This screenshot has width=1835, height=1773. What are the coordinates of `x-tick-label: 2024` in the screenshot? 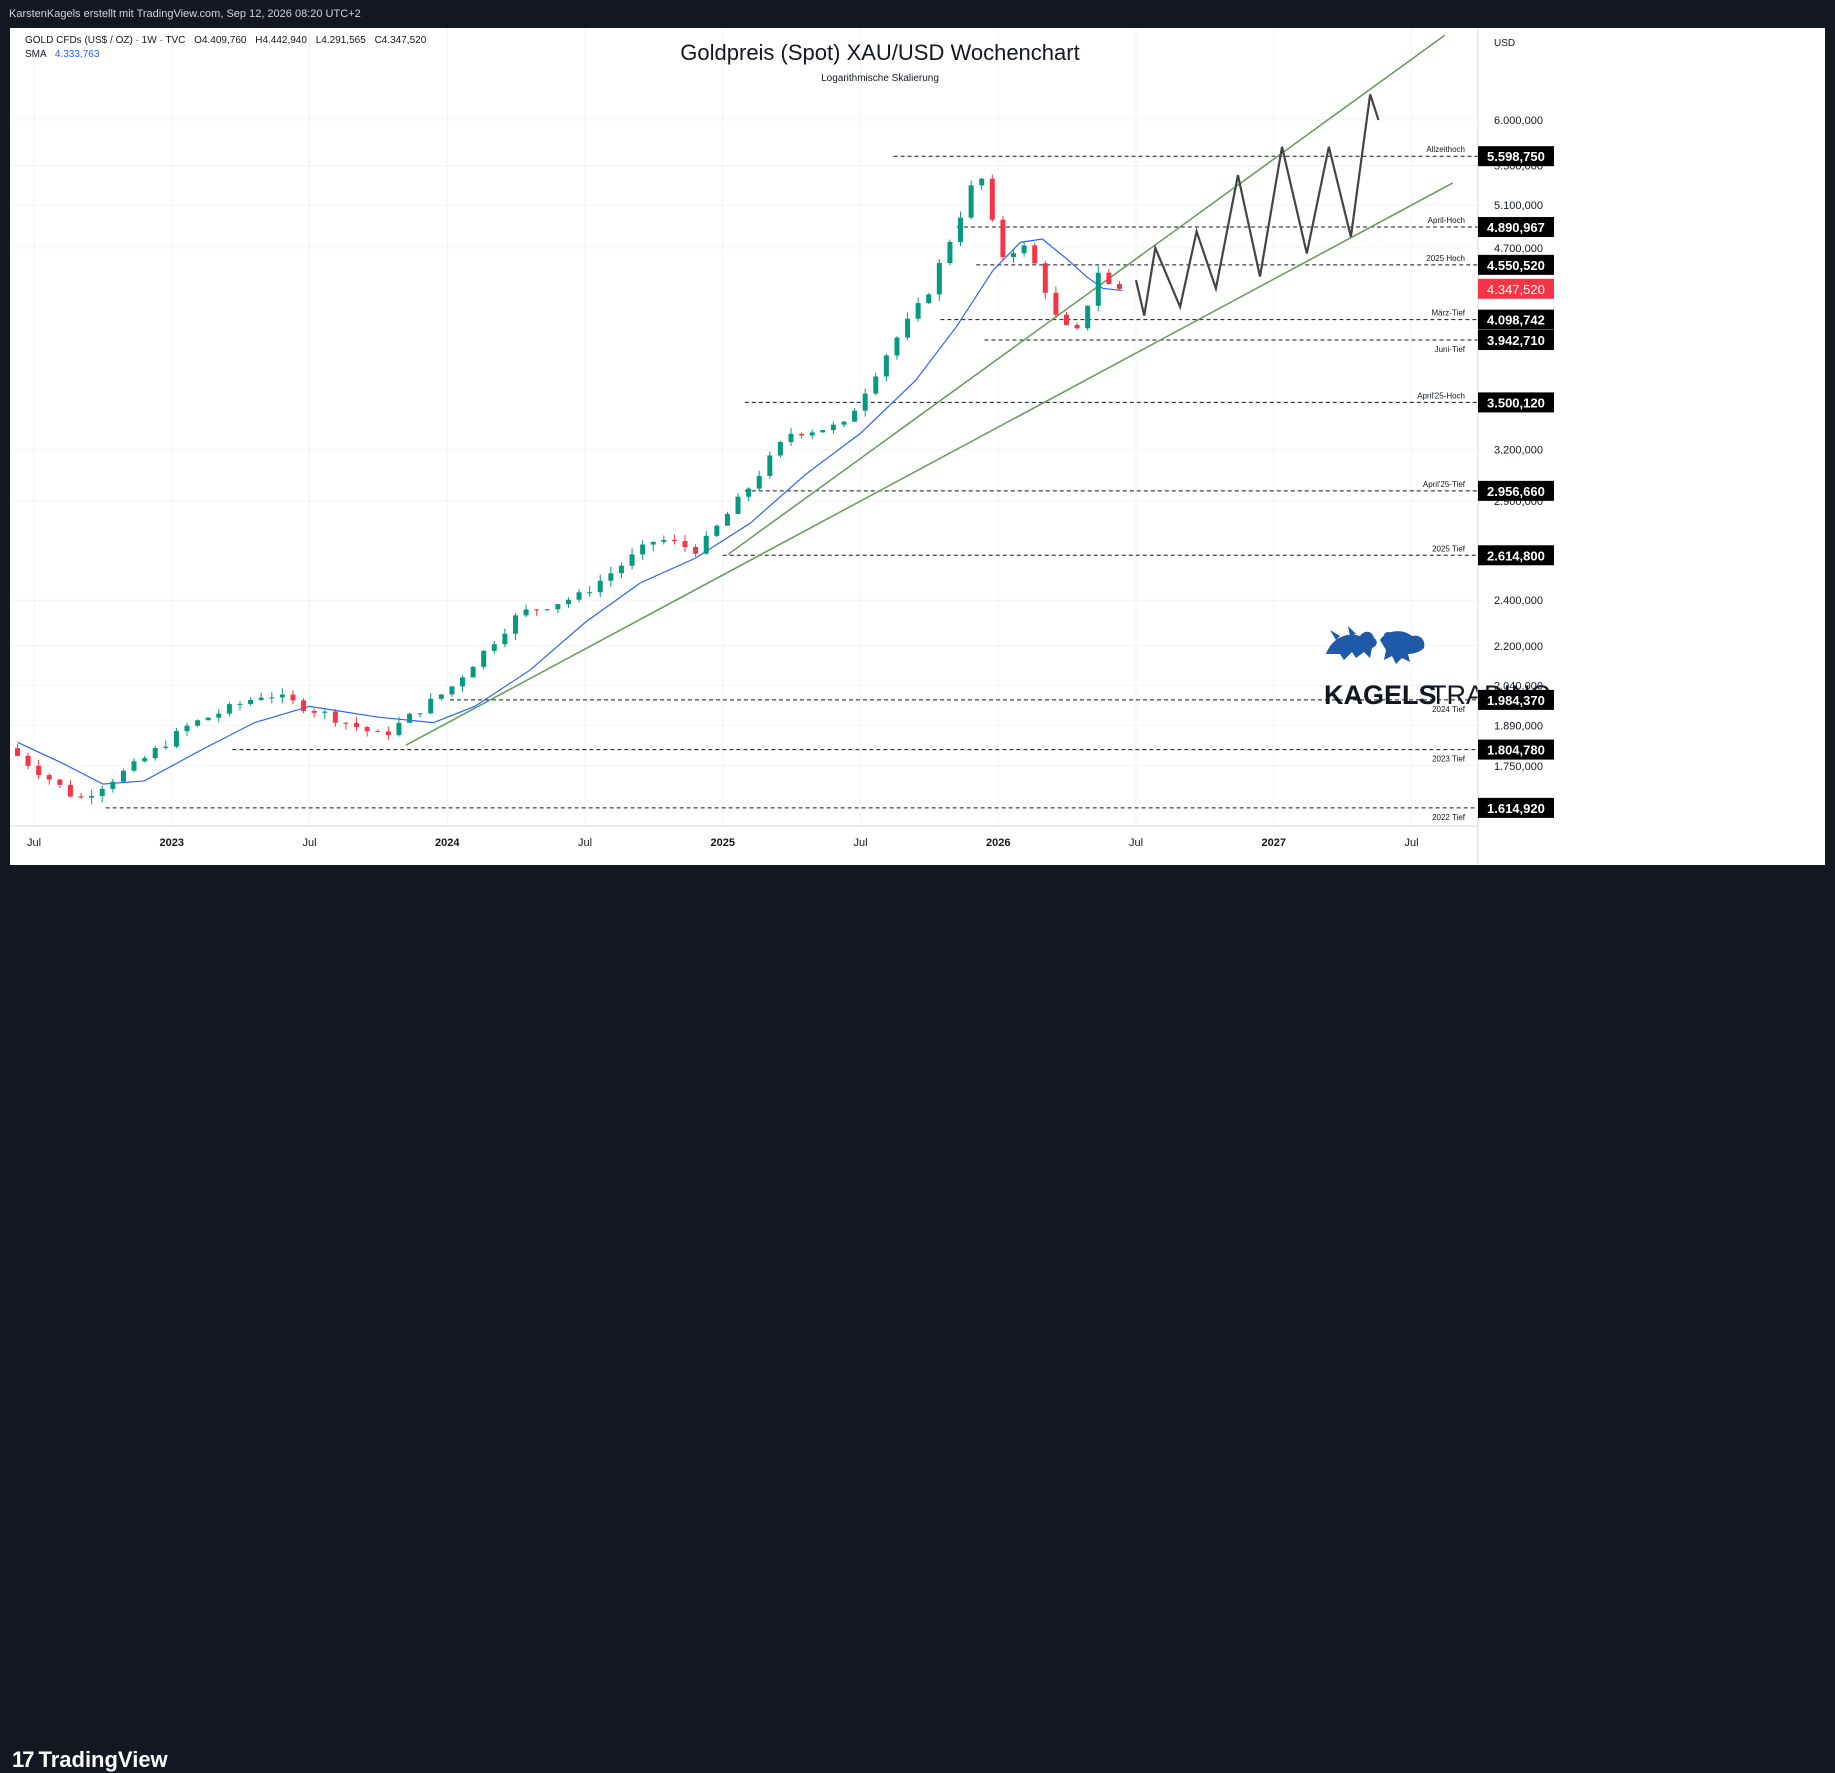 It's located at (447, 843).